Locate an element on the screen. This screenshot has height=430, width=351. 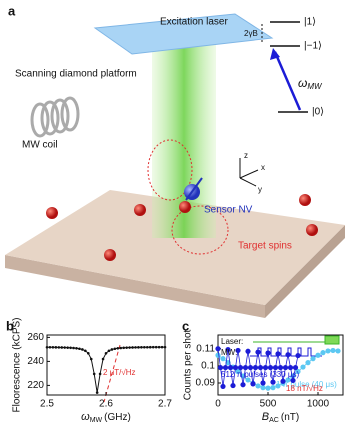
label: ωMW is located at coordinates (310, 83).